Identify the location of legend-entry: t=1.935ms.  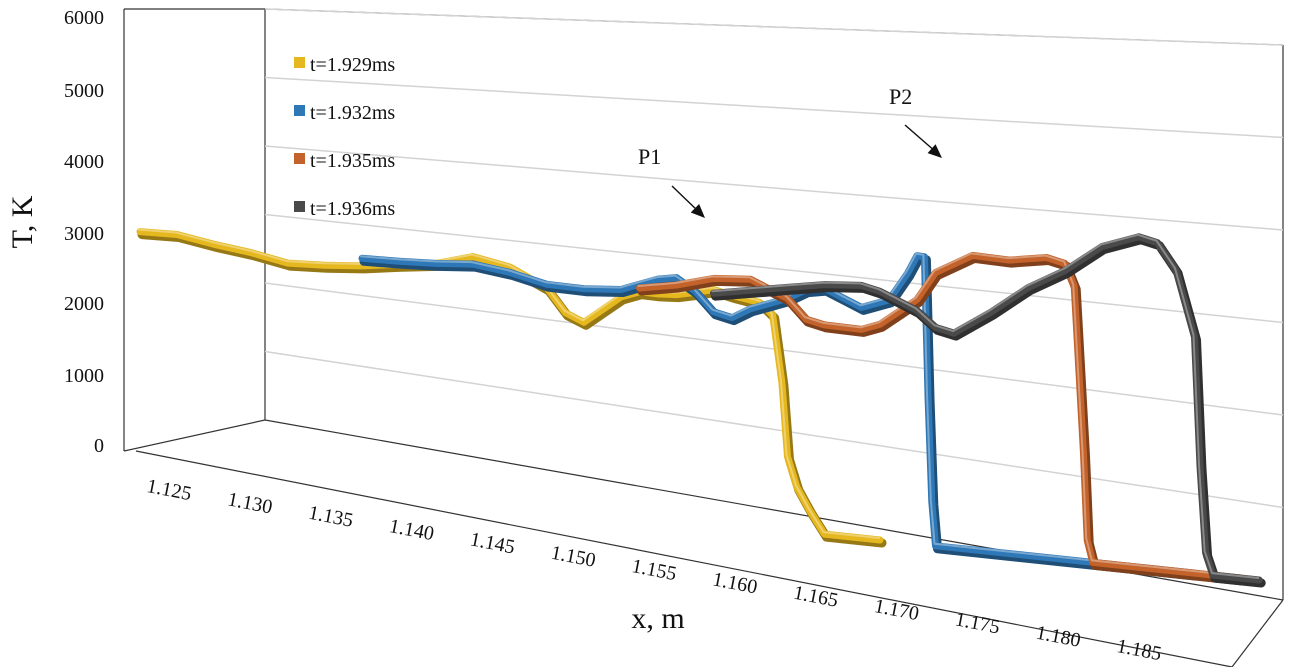
(352, 161).